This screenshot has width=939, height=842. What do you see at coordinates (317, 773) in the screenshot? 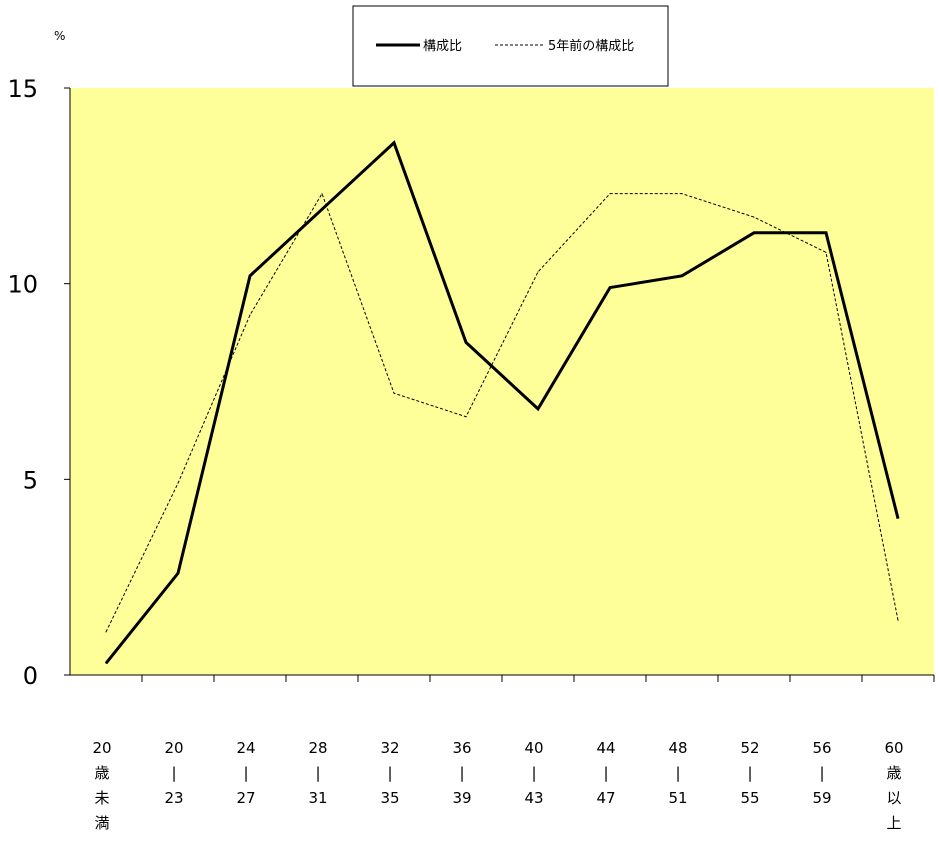
I see `x-tick-label: 28 | 31` at bounding box center [317, 773].